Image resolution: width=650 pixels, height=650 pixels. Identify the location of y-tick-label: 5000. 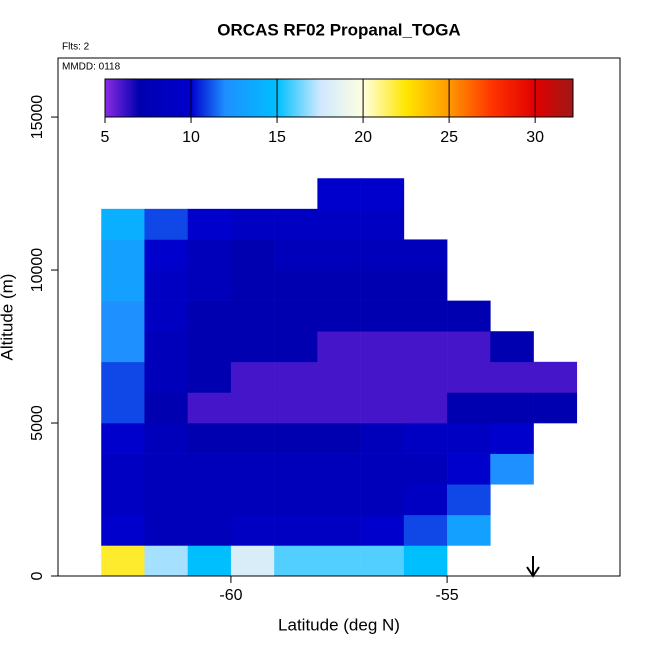
(37, 423).